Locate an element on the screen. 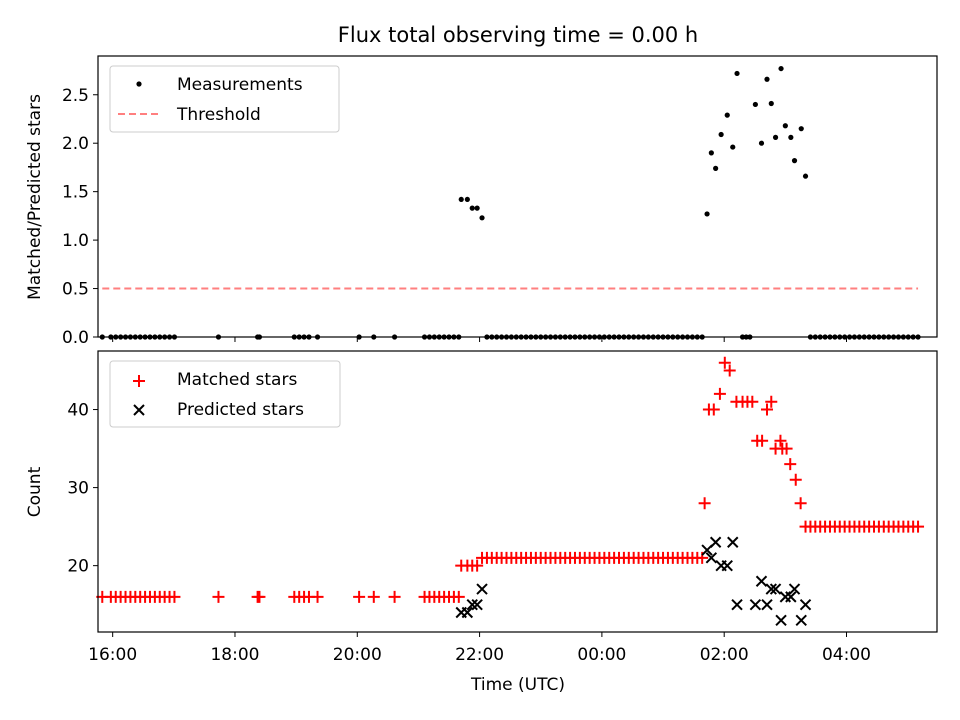 This screenshot has height=720, width=960. top-legend-box is located at coordinates (224, 99).